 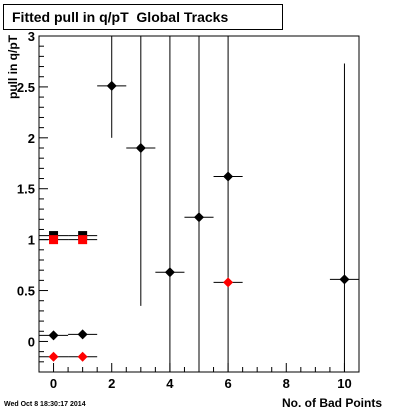 I want to click on y-tick-label: 2.5, so click(x=26, y=87).